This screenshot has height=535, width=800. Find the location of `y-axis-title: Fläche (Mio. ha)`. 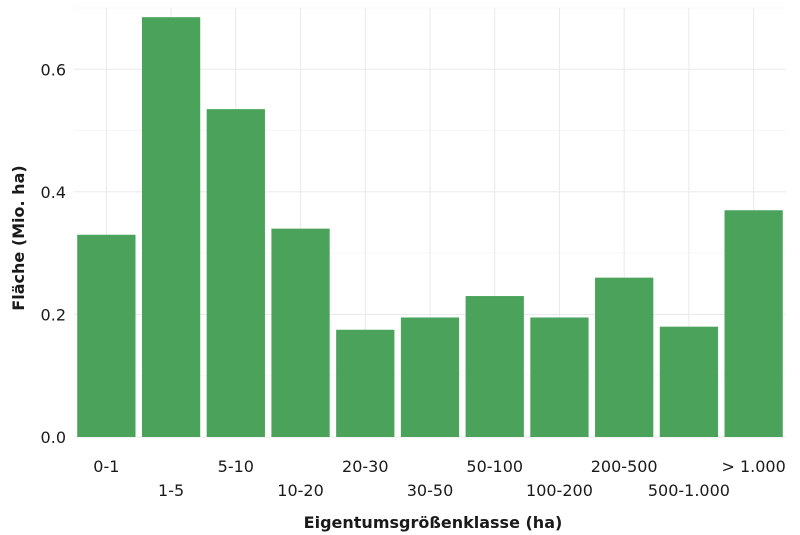

y-axis-title: Fläche (Mio. ha) is located at coordinates (18, 237).